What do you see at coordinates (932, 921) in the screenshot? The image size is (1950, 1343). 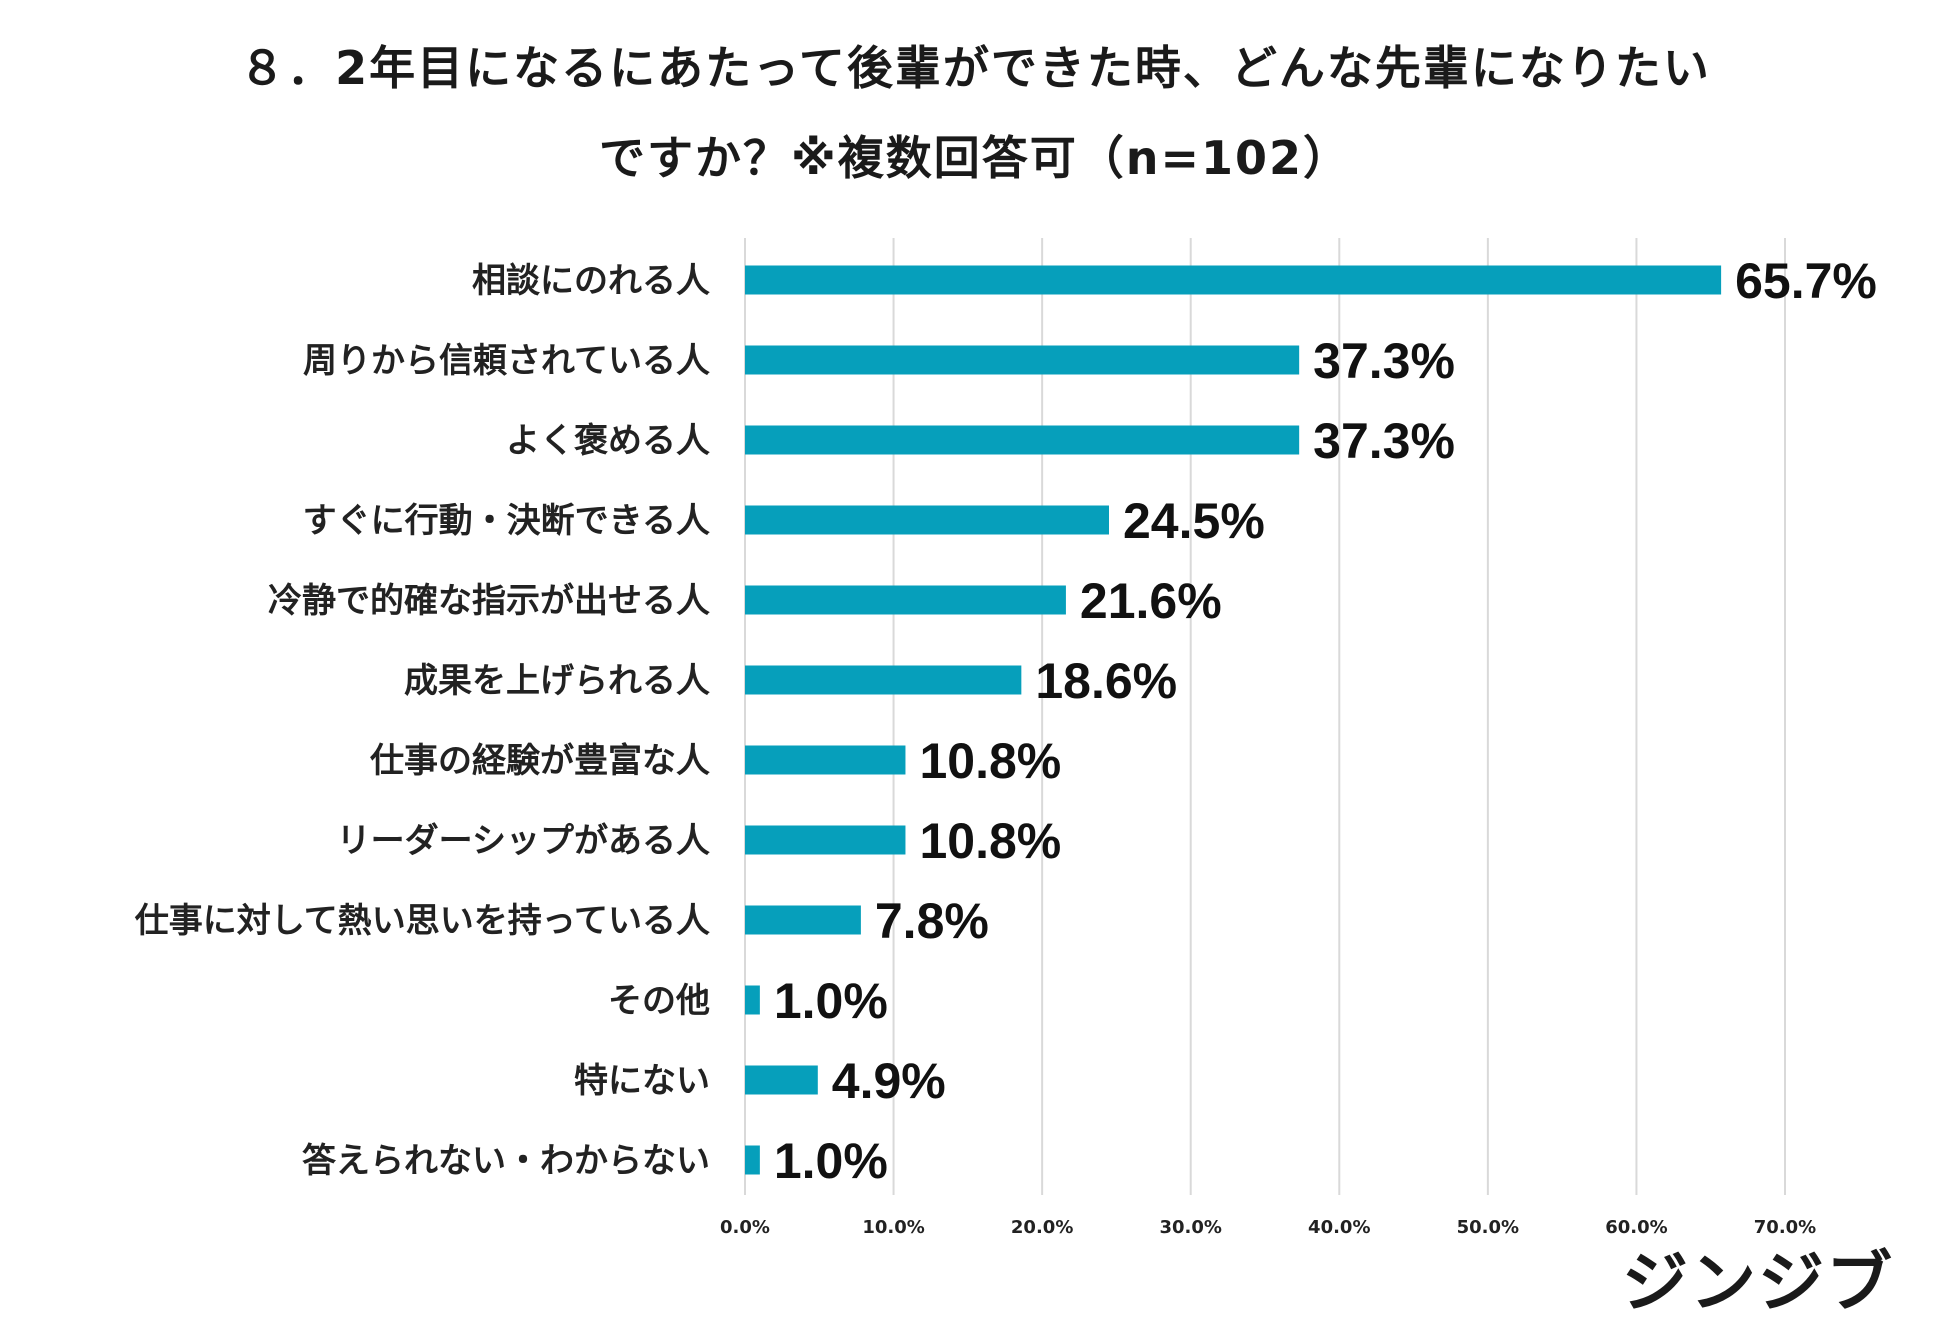 I see `value-label: 7.8%` at bounding box center [932, 921].